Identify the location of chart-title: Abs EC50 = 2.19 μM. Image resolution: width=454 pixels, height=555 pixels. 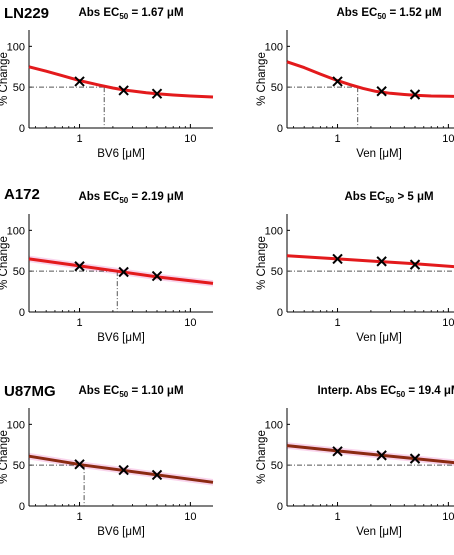
(130, 198).